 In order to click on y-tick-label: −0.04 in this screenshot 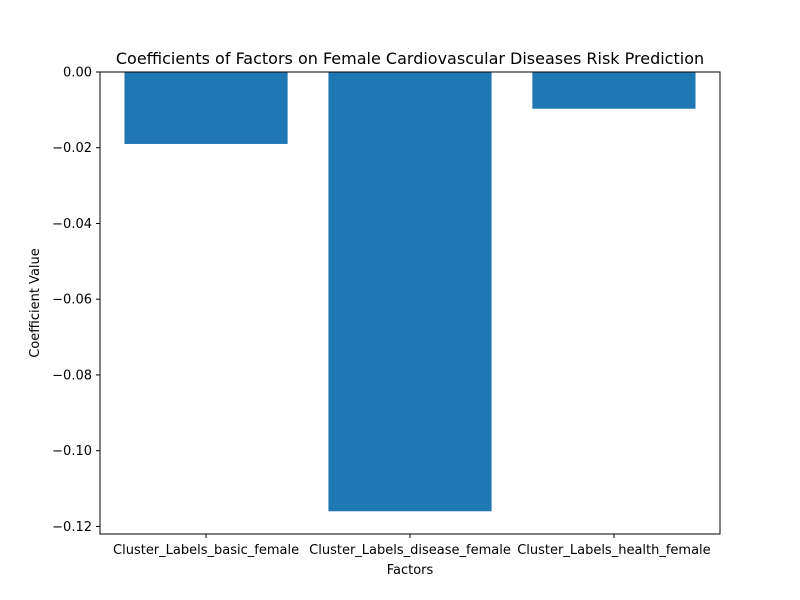, I will do `click(72, 224)`.